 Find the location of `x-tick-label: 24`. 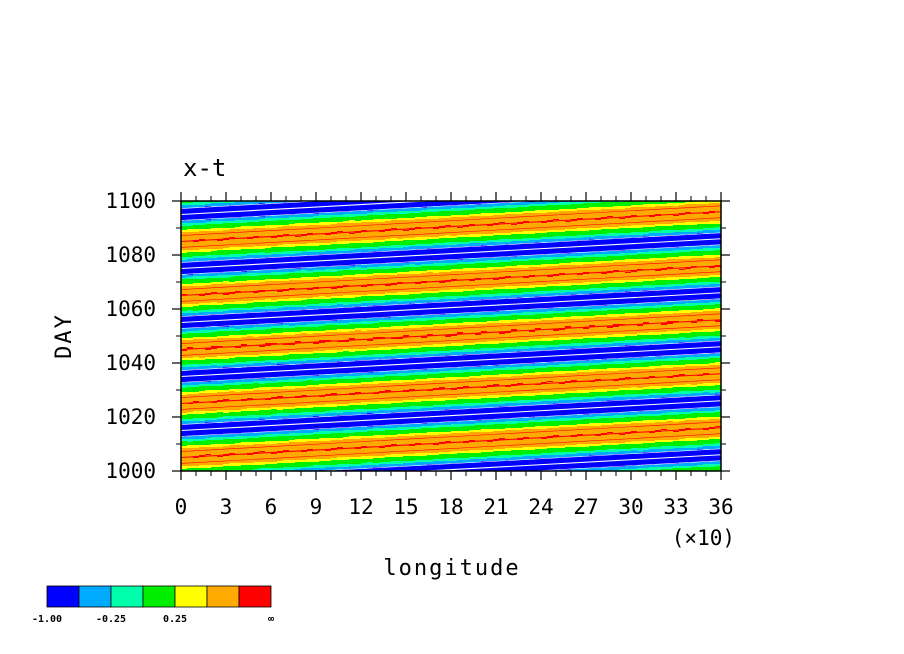

x-tick-label: 24 is located at coordinates (540, 507).